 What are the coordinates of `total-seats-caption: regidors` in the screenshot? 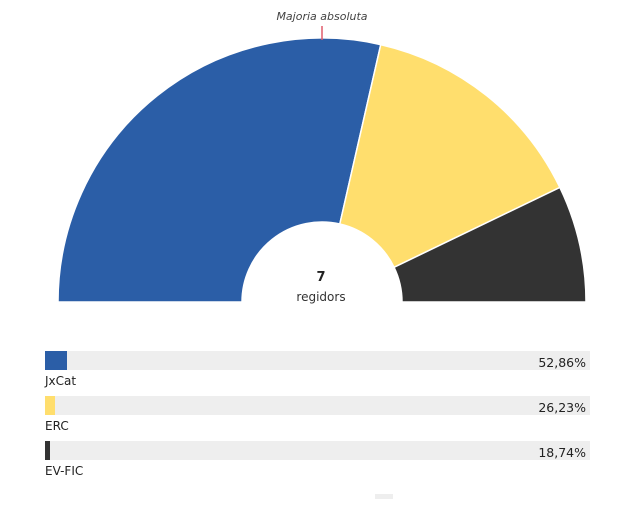 It's located at (321, 297).